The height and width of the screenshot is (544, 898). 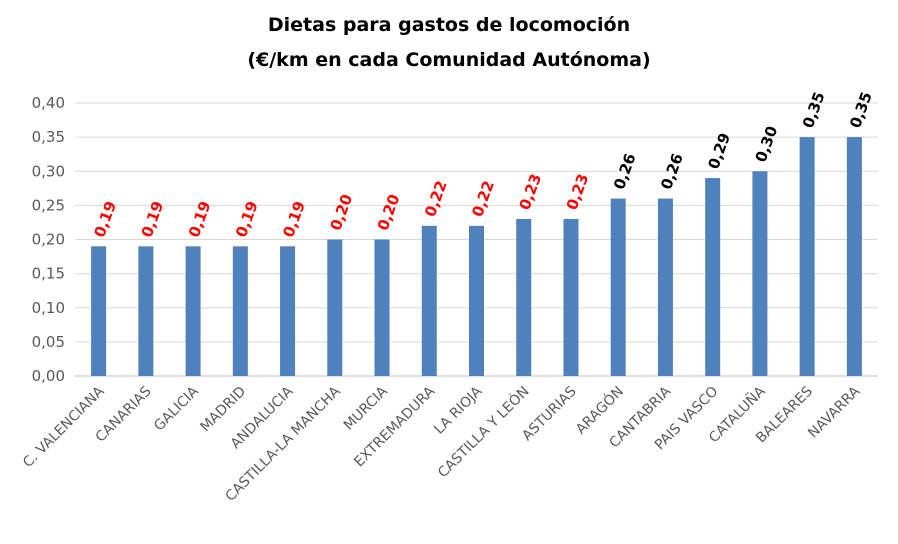 I want to click on y-tick-label: 0,25, so click(x=48, y=205).